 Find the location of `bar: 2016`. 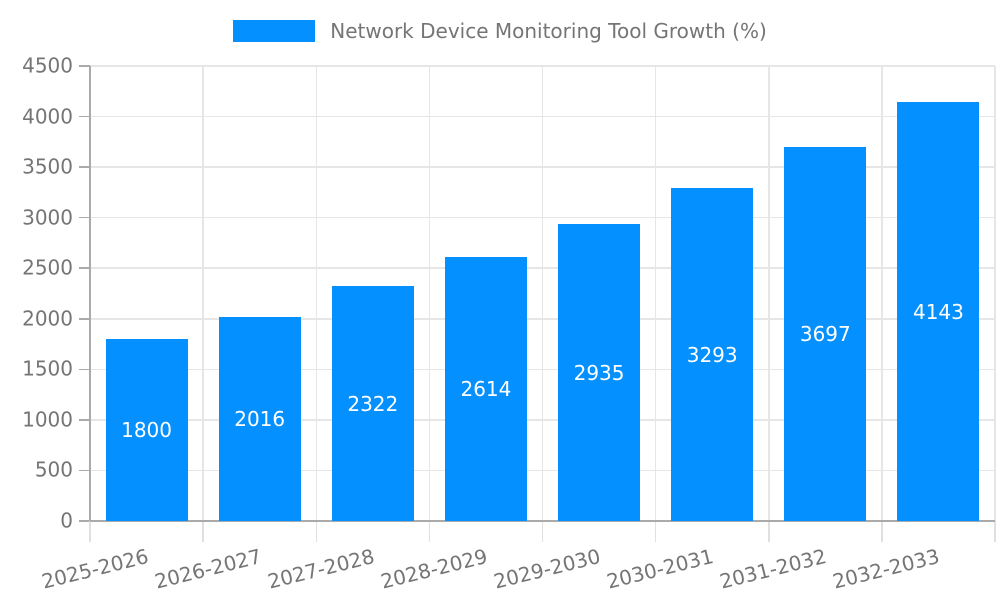

bar: 2016 is located at coordinates (259, 419).